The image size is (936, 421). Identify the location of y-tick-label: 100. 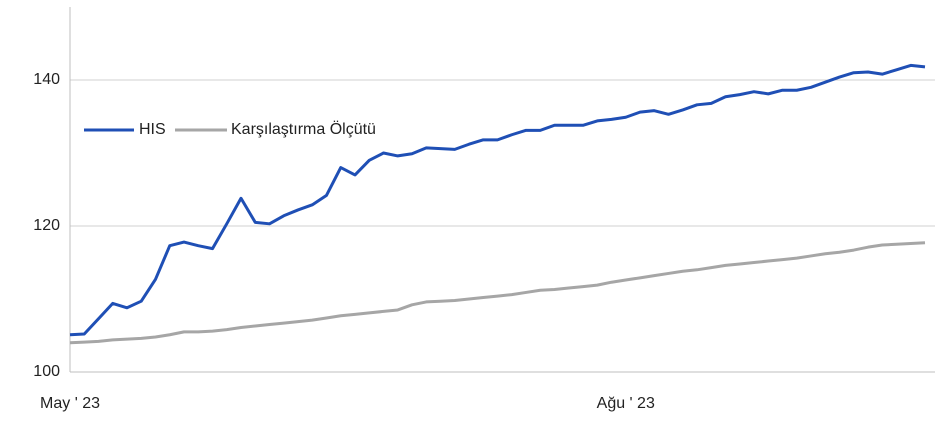
(46, 371).